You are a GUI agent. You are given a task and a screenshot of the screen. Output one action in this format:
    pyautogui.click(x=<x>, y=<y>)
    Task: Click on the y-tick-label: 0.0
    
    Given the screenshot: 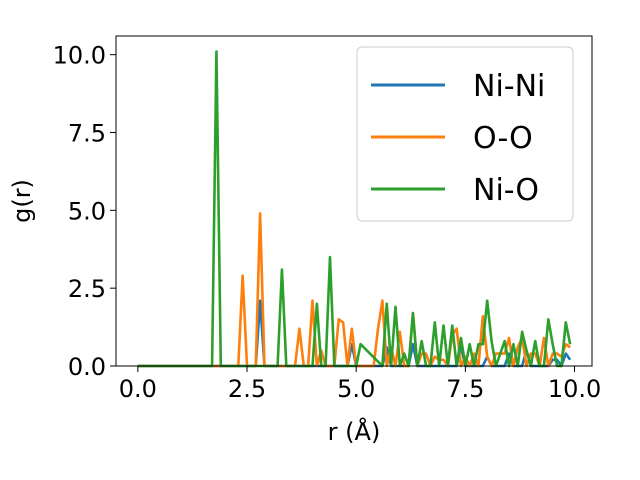 What is the action you would take?
    pyautogui.click(x=87, y=367)
    